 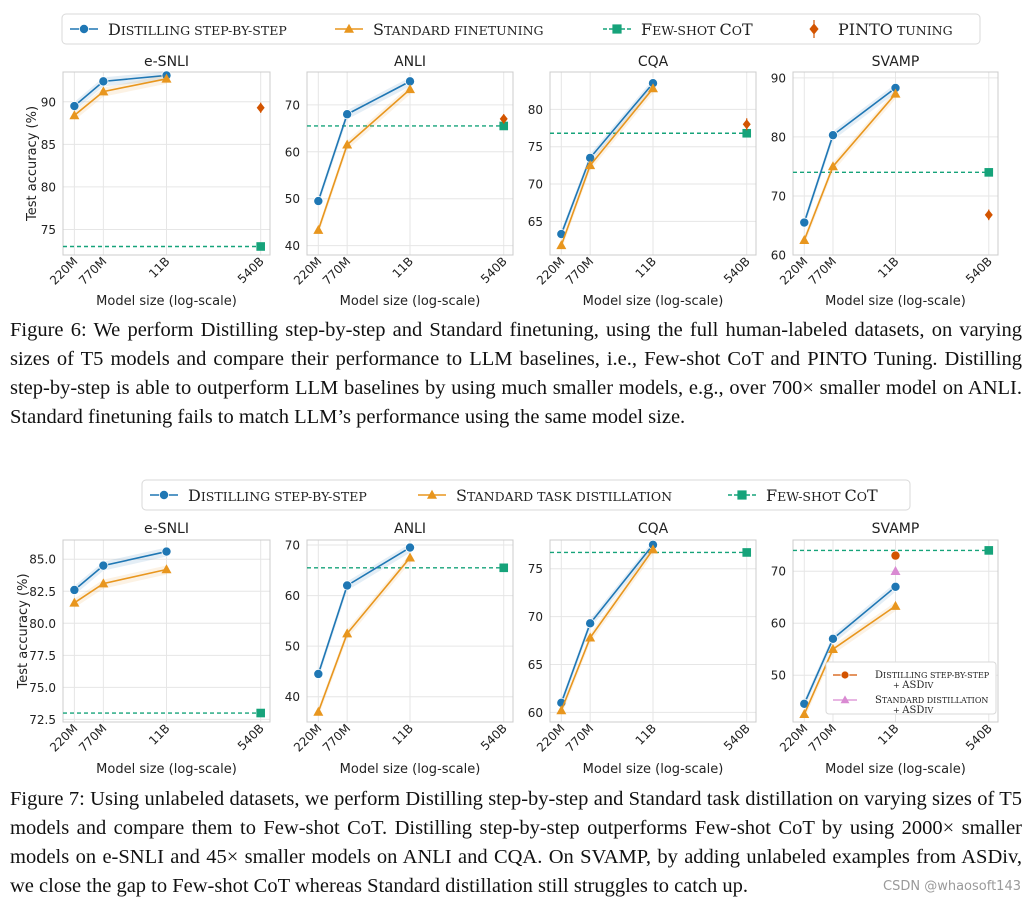 I want to click on figure-6-label: Figure 6:, so click(x=48, y=330).